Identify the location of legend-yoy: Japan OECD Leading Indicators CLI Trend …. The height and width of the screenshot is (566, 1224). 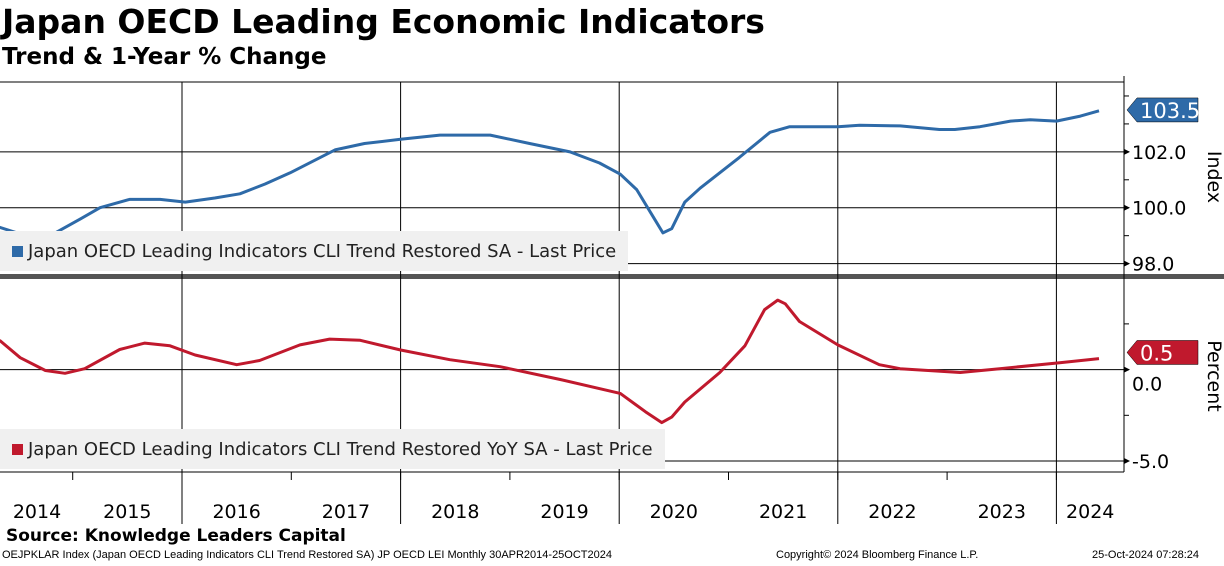
(332, 449).